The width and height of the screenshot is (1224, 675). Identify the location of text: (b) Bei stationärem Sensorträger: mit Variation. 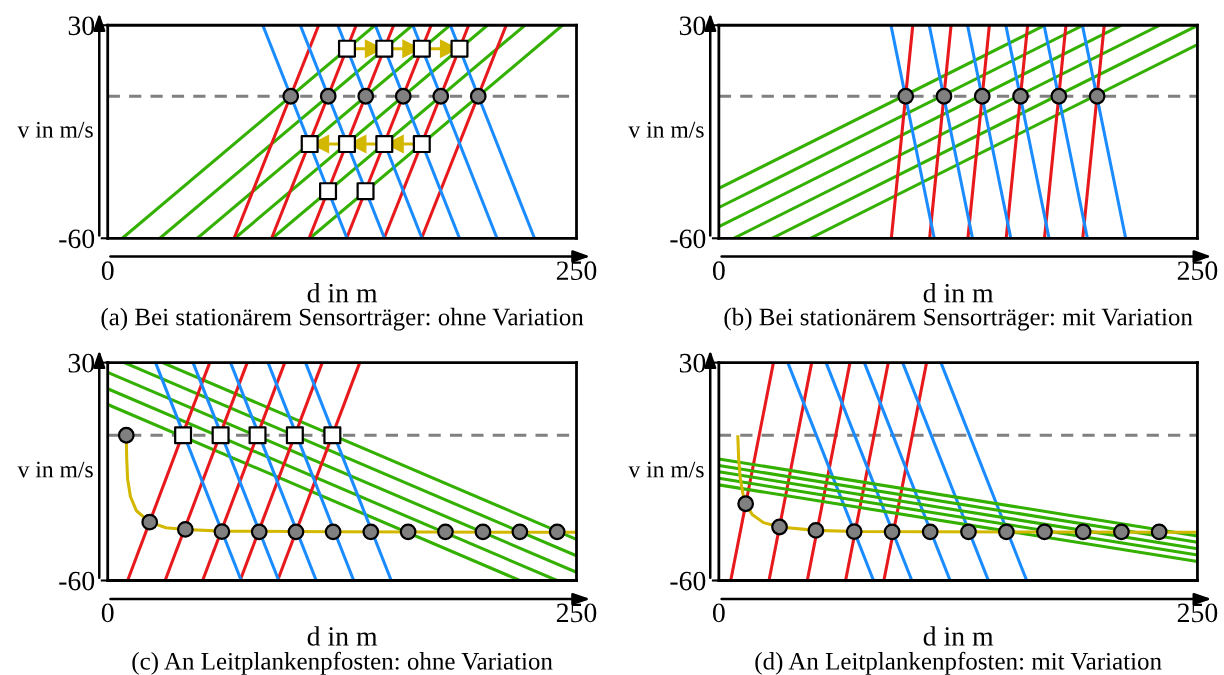
(958, 319).